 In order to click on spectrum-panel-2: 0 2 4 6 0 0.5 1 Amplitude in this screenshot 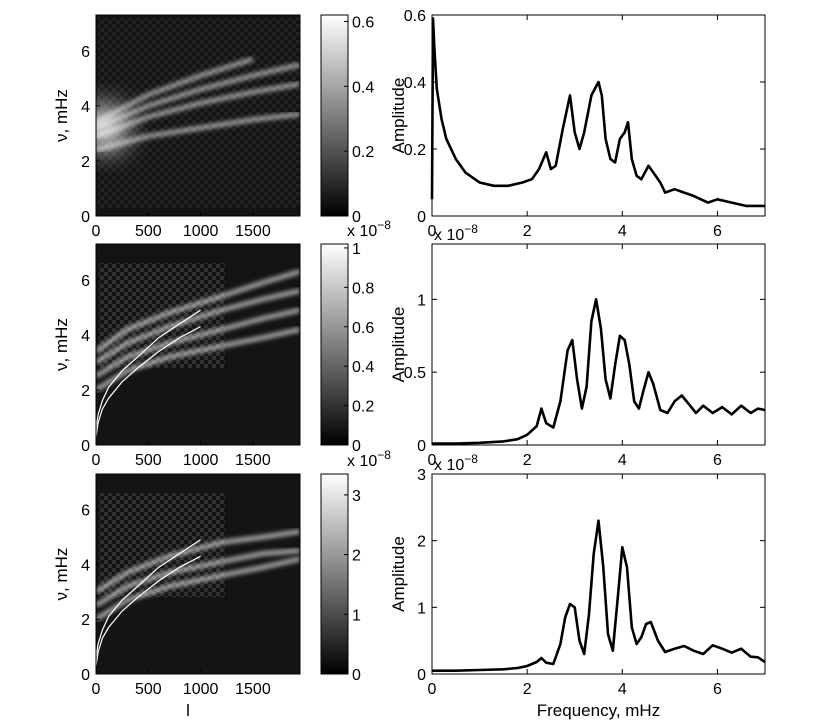, I will do `click(577, 356)`.